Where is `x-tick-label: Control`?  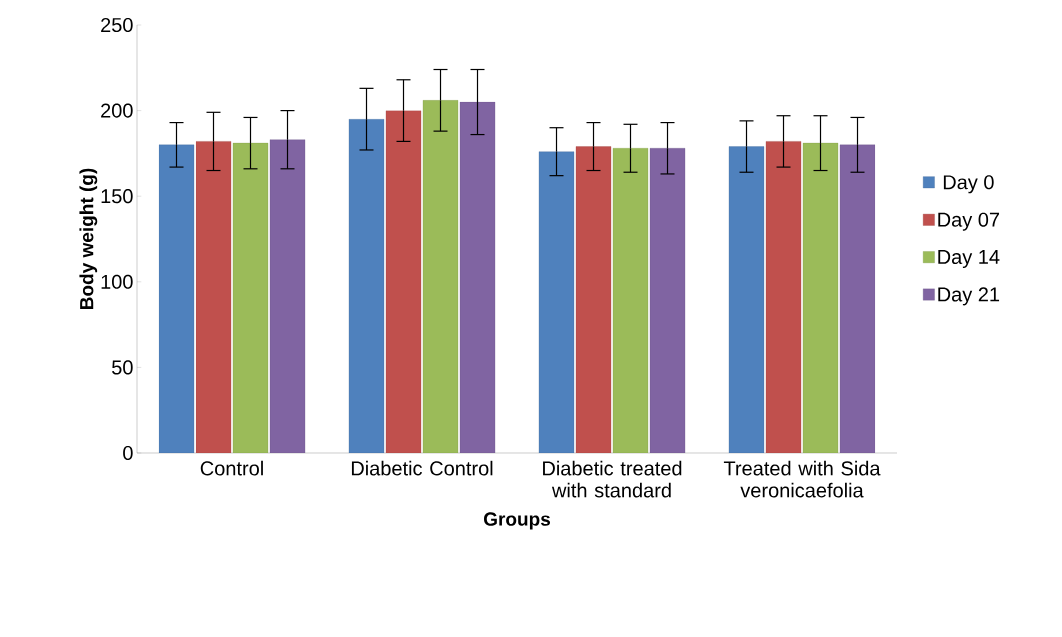 x-tick-label: Control is located at coordinates (231, 468).